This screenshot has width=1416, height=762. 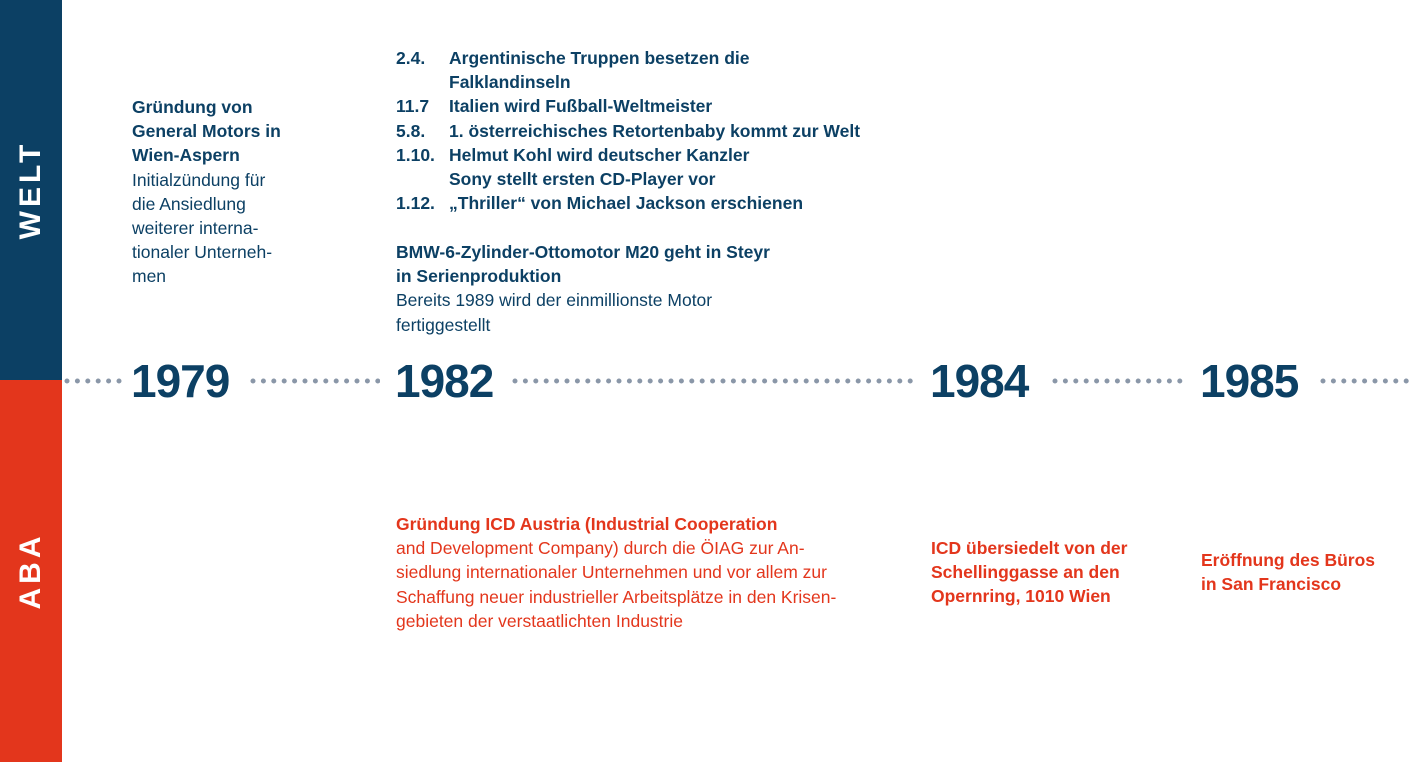 I want to click on event-text: Falklandinseln, so click(x=510, y=82).